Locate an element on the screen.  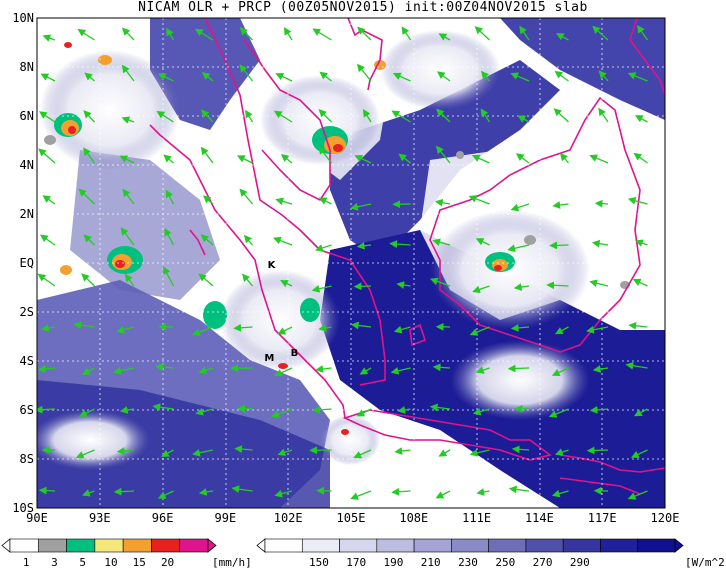
y-tick-label: 8N is located at coordinates (27, 67).